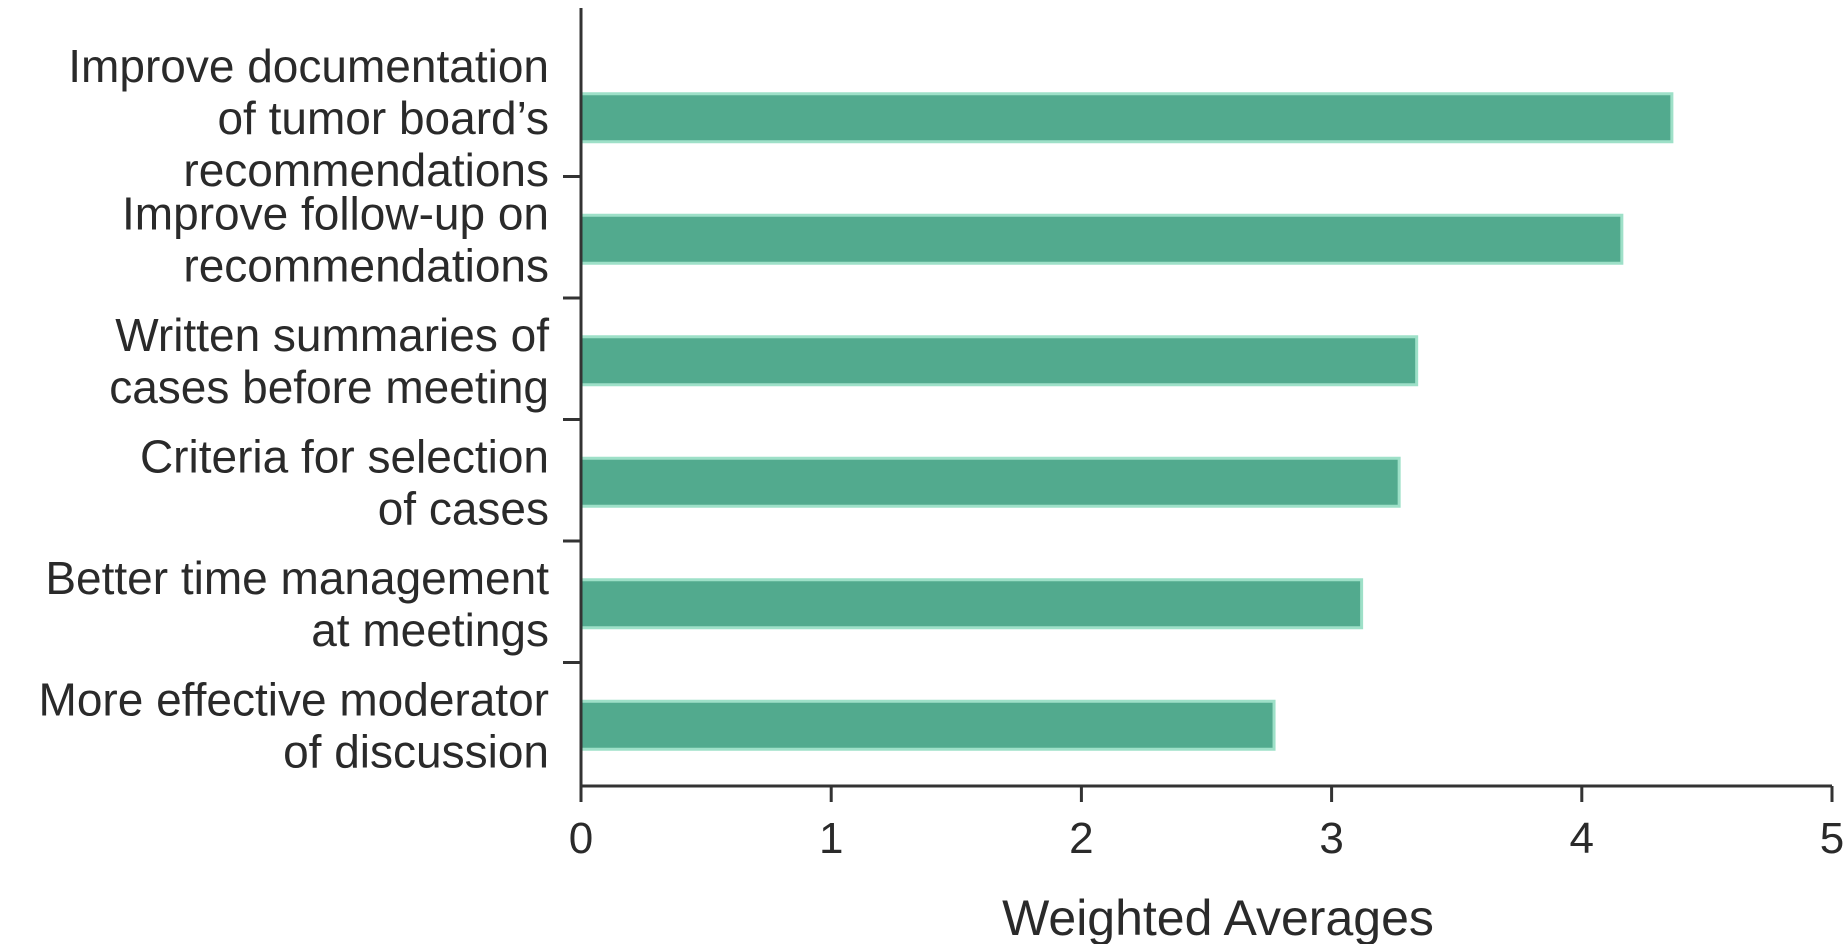 This screenshot has height=949, width=1847. What do you see at coordinates (430, 630) in the screenshot?
I see `category-label-line: at meetings` at bounding box center [430, 630].